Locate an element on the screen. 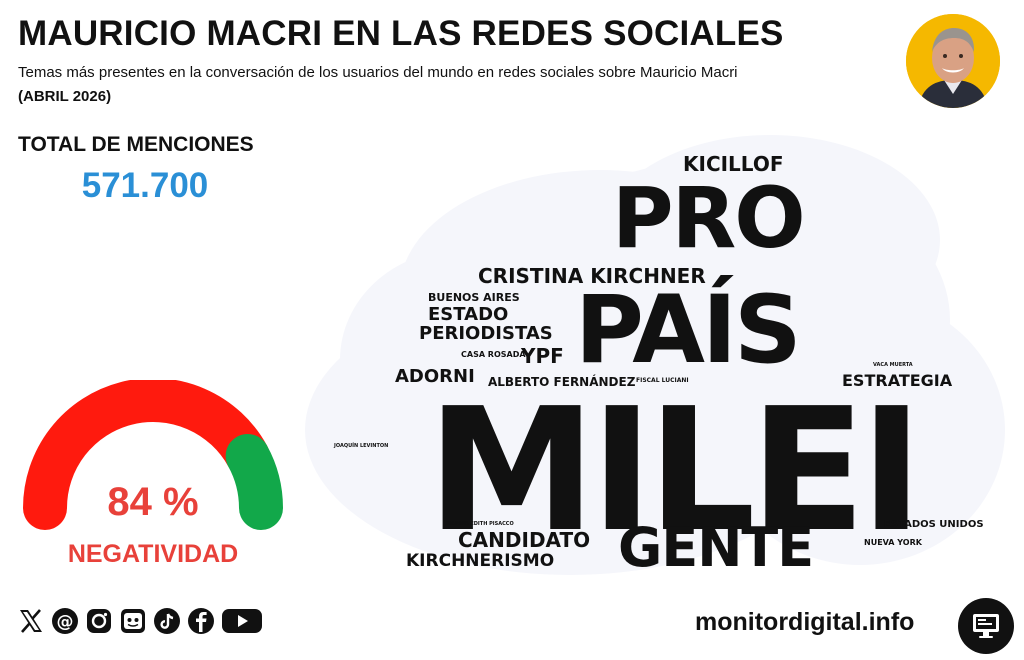 This screenshot has height=660, width=1024. social-links: @ is located at coordinates (140, 621).